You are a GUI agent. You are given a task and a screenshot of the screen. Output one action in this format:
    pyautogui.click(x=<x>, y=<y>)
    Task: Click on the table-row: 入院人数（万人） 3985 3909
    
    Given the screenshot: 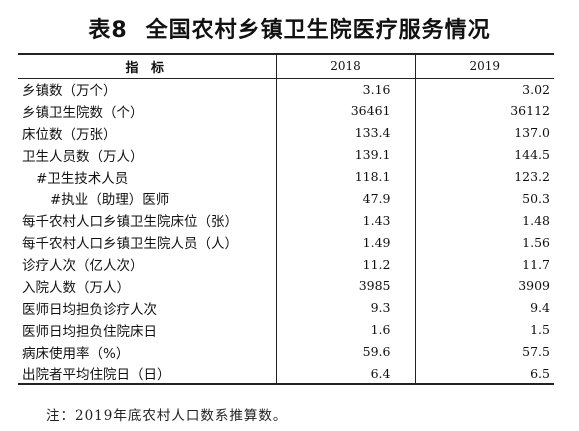 What is the action you would take?
    pyautogui.click(x=286, y=286)
    